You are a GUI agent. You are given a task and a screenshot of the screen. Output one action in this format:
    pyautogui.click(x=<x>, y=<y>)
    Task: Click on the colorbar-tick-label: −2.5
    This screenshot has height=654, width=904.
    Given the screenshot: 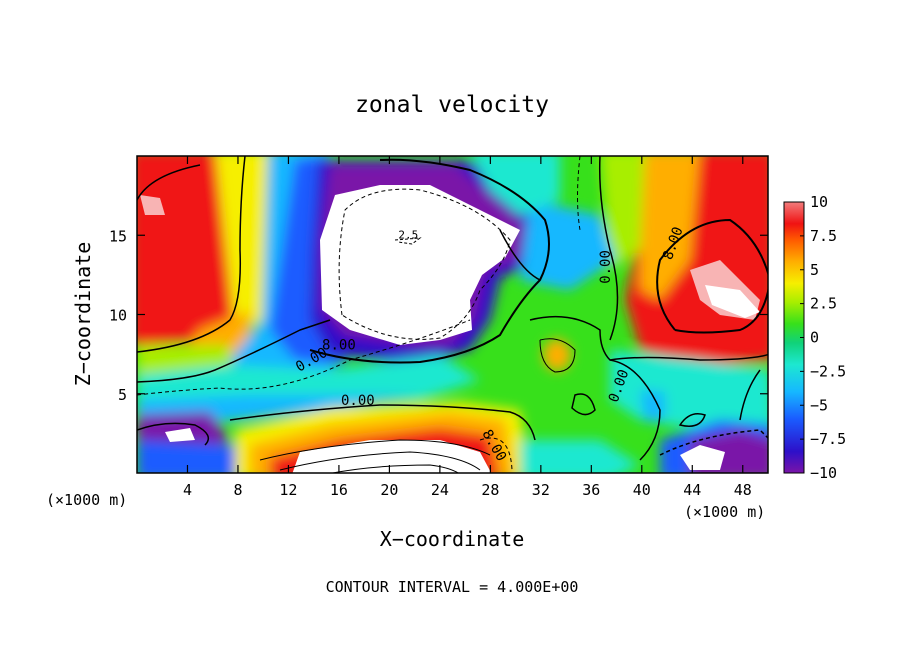 What is the action you would take?
    pyautogui.click(x=828, y=371)
    